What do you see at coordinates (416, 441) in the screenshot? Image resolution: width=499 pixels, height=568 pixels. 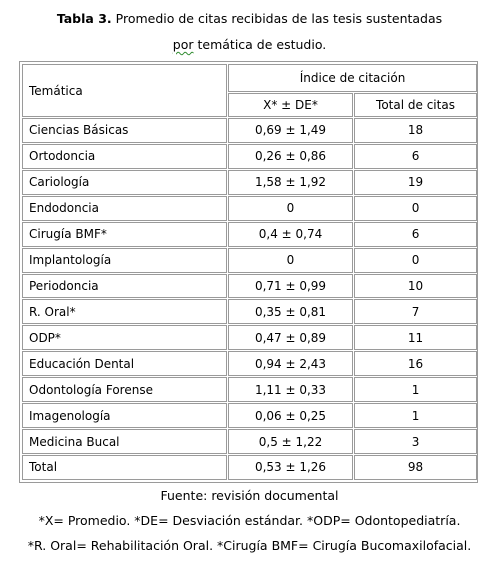 I see `row-total: 3` at bounding box center [416, 441].